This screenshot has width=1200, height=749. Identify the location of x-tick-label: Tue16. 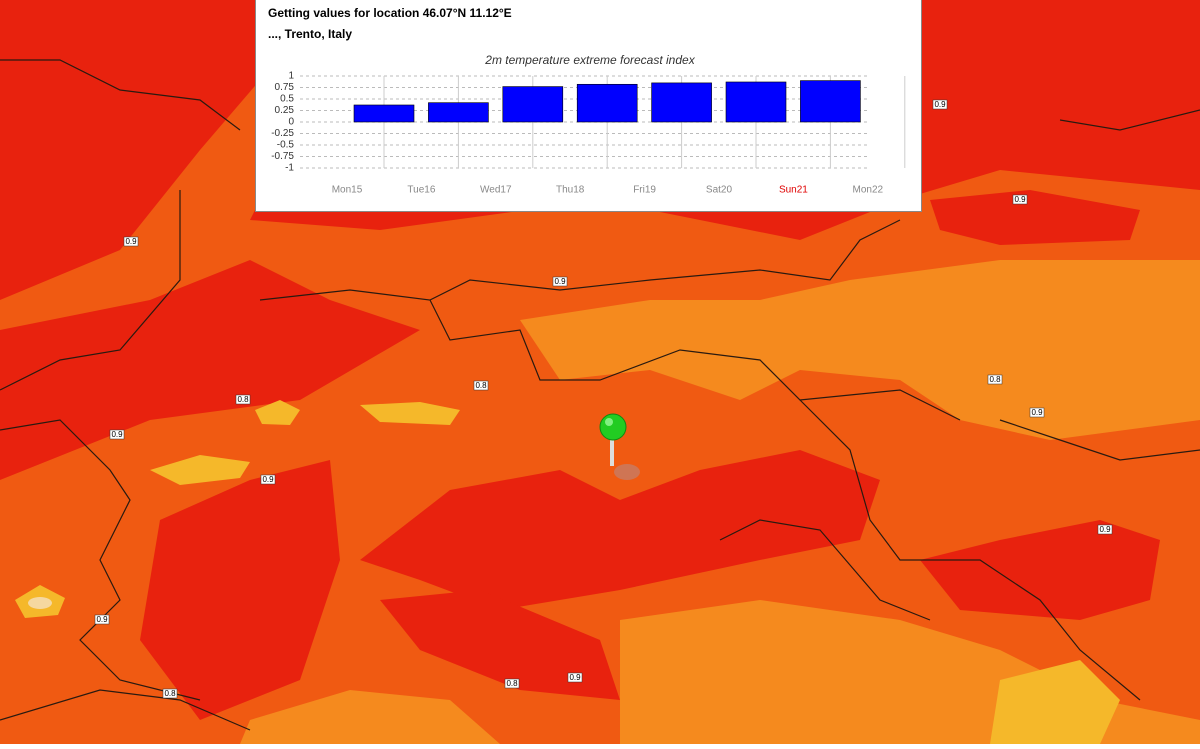
(421, 190).